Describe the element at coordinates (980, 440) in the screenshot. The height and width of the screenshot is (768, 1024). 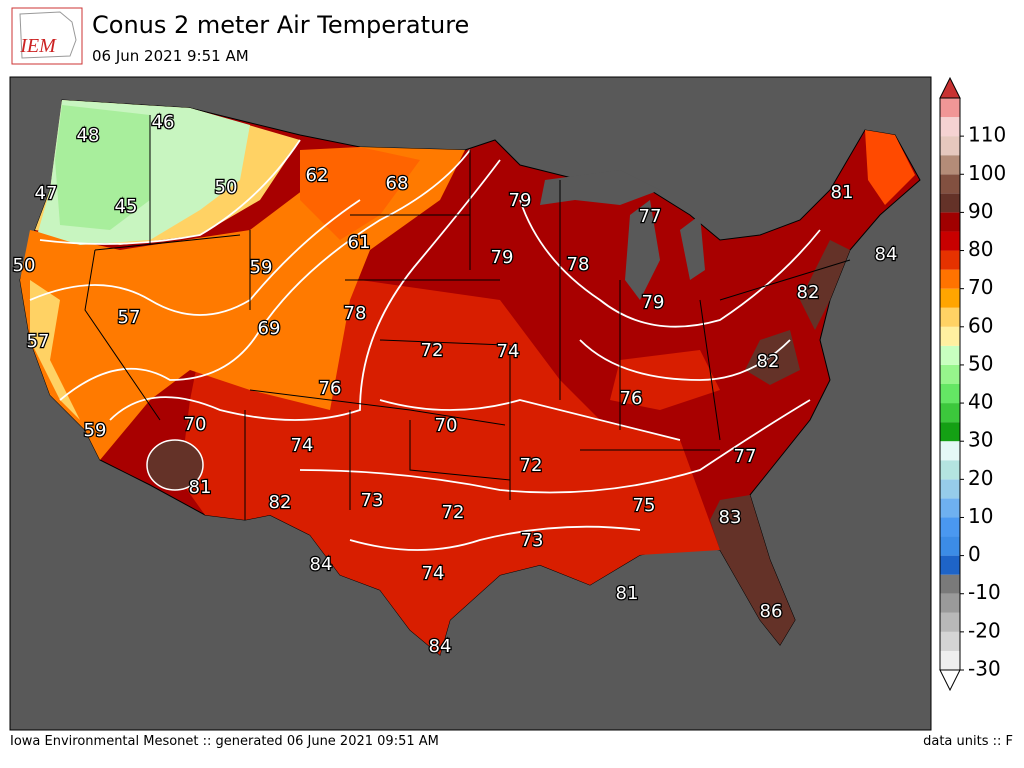
I see `colorbar-tick-label: 30` at that location.